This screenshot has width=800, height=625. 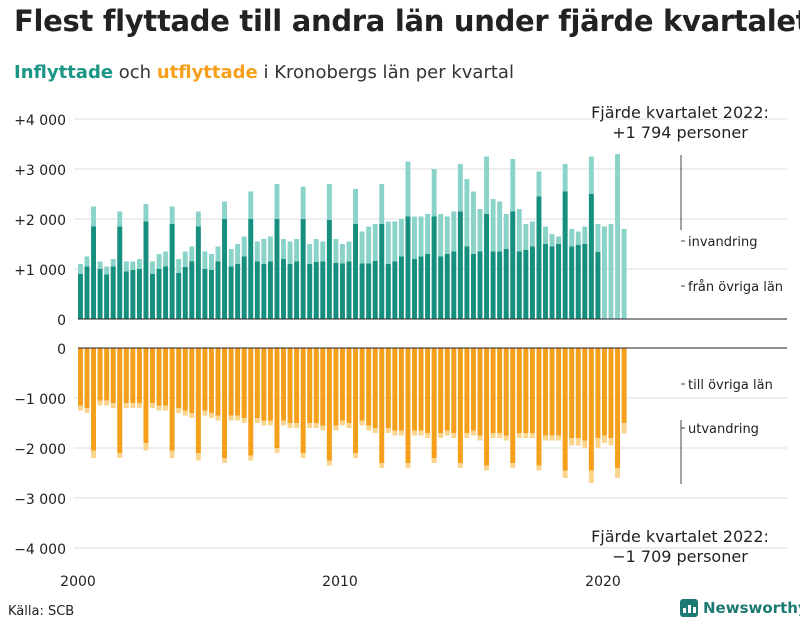 I want to click on y-tick-bottom-4: −4 000, so click(x=40, y=550).